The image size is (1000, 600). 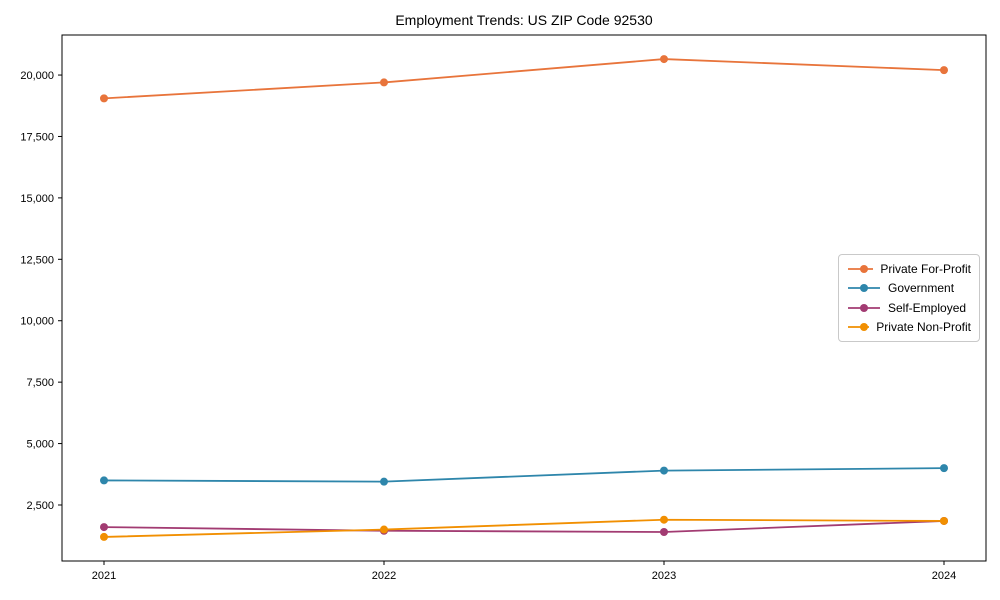 I want to click on x-tick-label: 2024, so click(x=944, y=576).